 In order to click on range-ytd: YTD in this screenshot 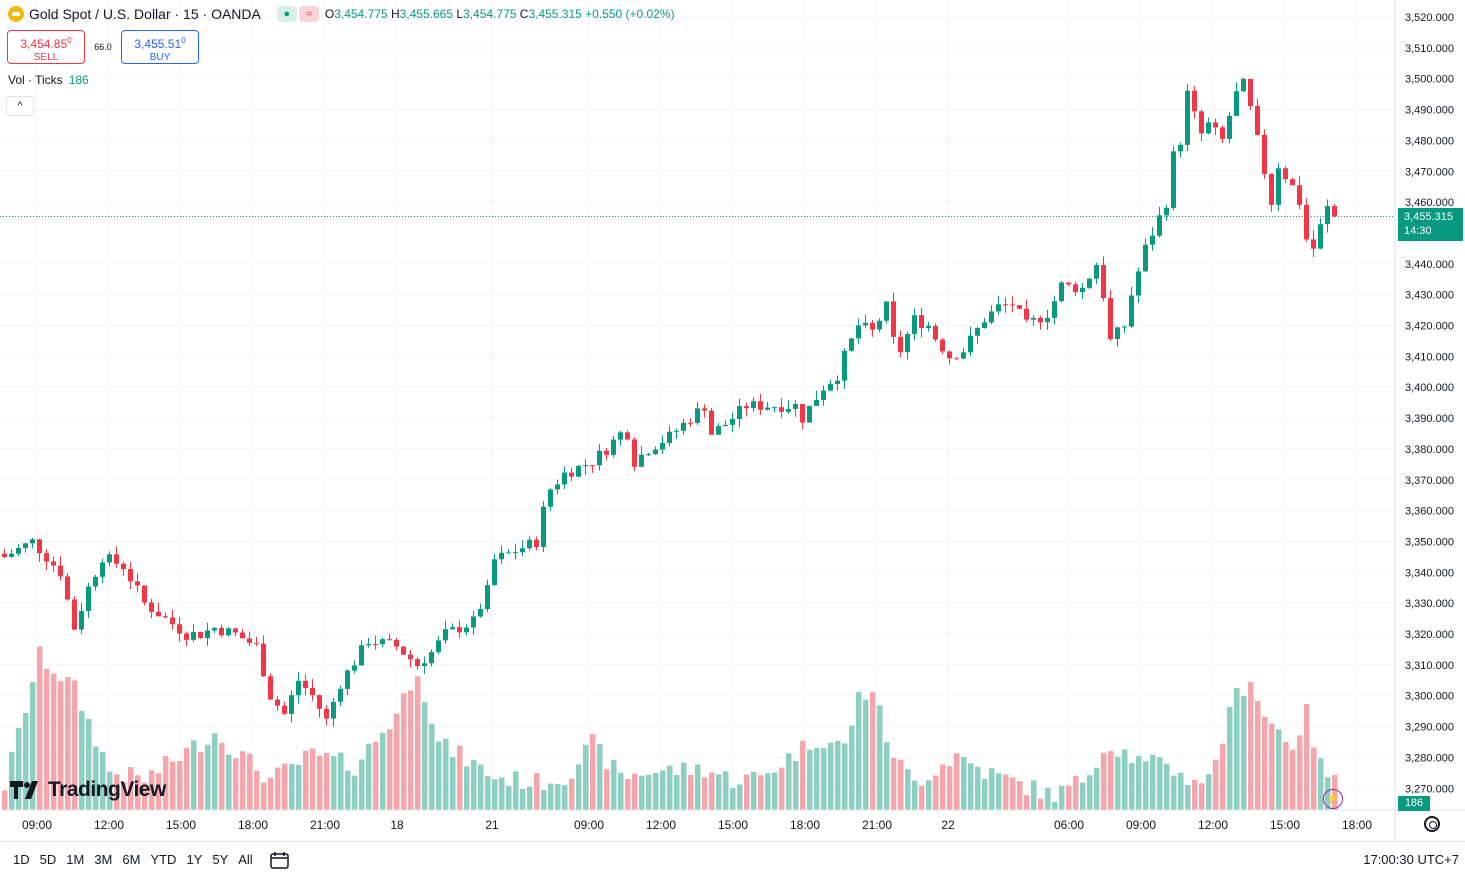, I will do `click(163, 859)`.